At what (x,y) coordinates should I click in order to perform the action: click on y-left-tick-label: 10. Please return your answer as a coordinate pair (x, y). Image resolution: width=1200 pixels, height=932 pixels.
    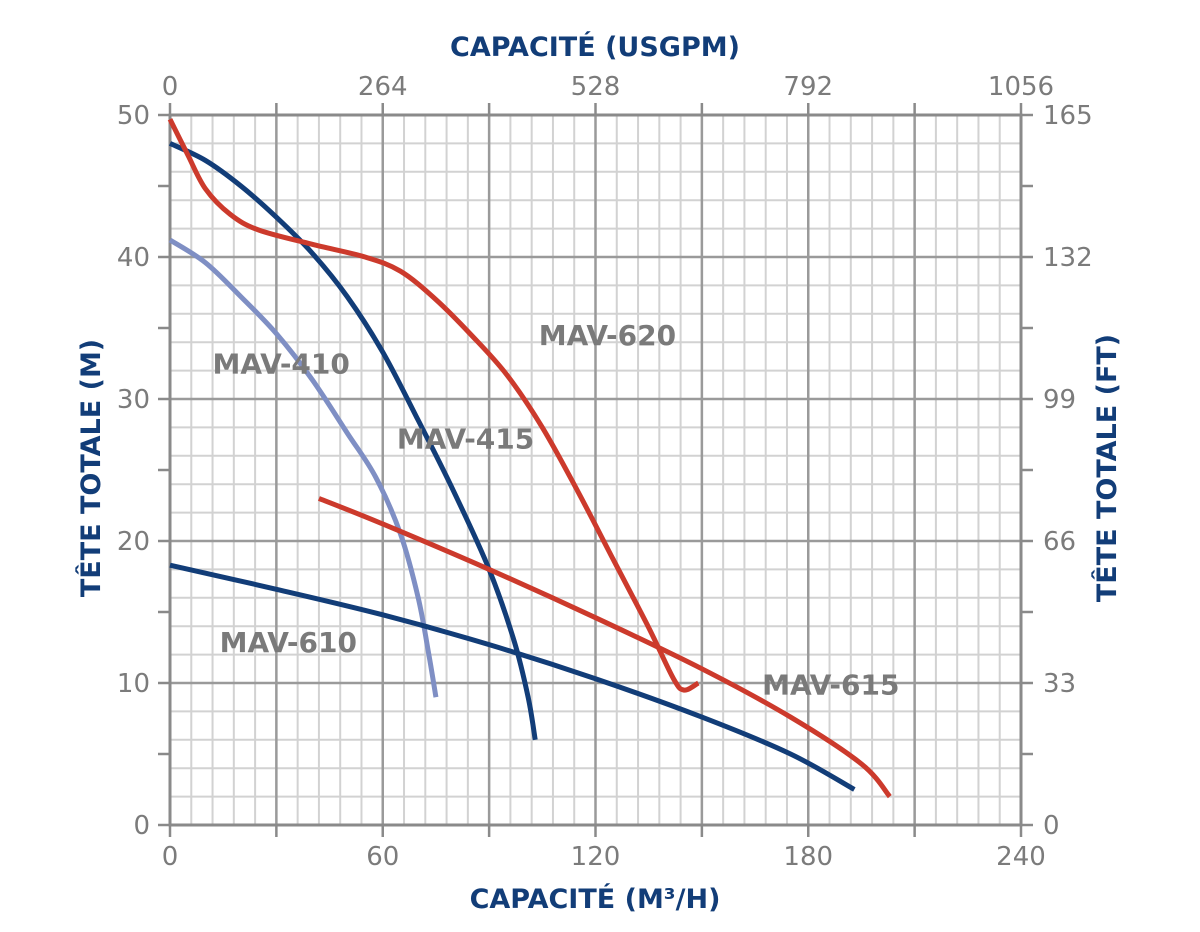
    Looking at the image, I should click on (133, 684).